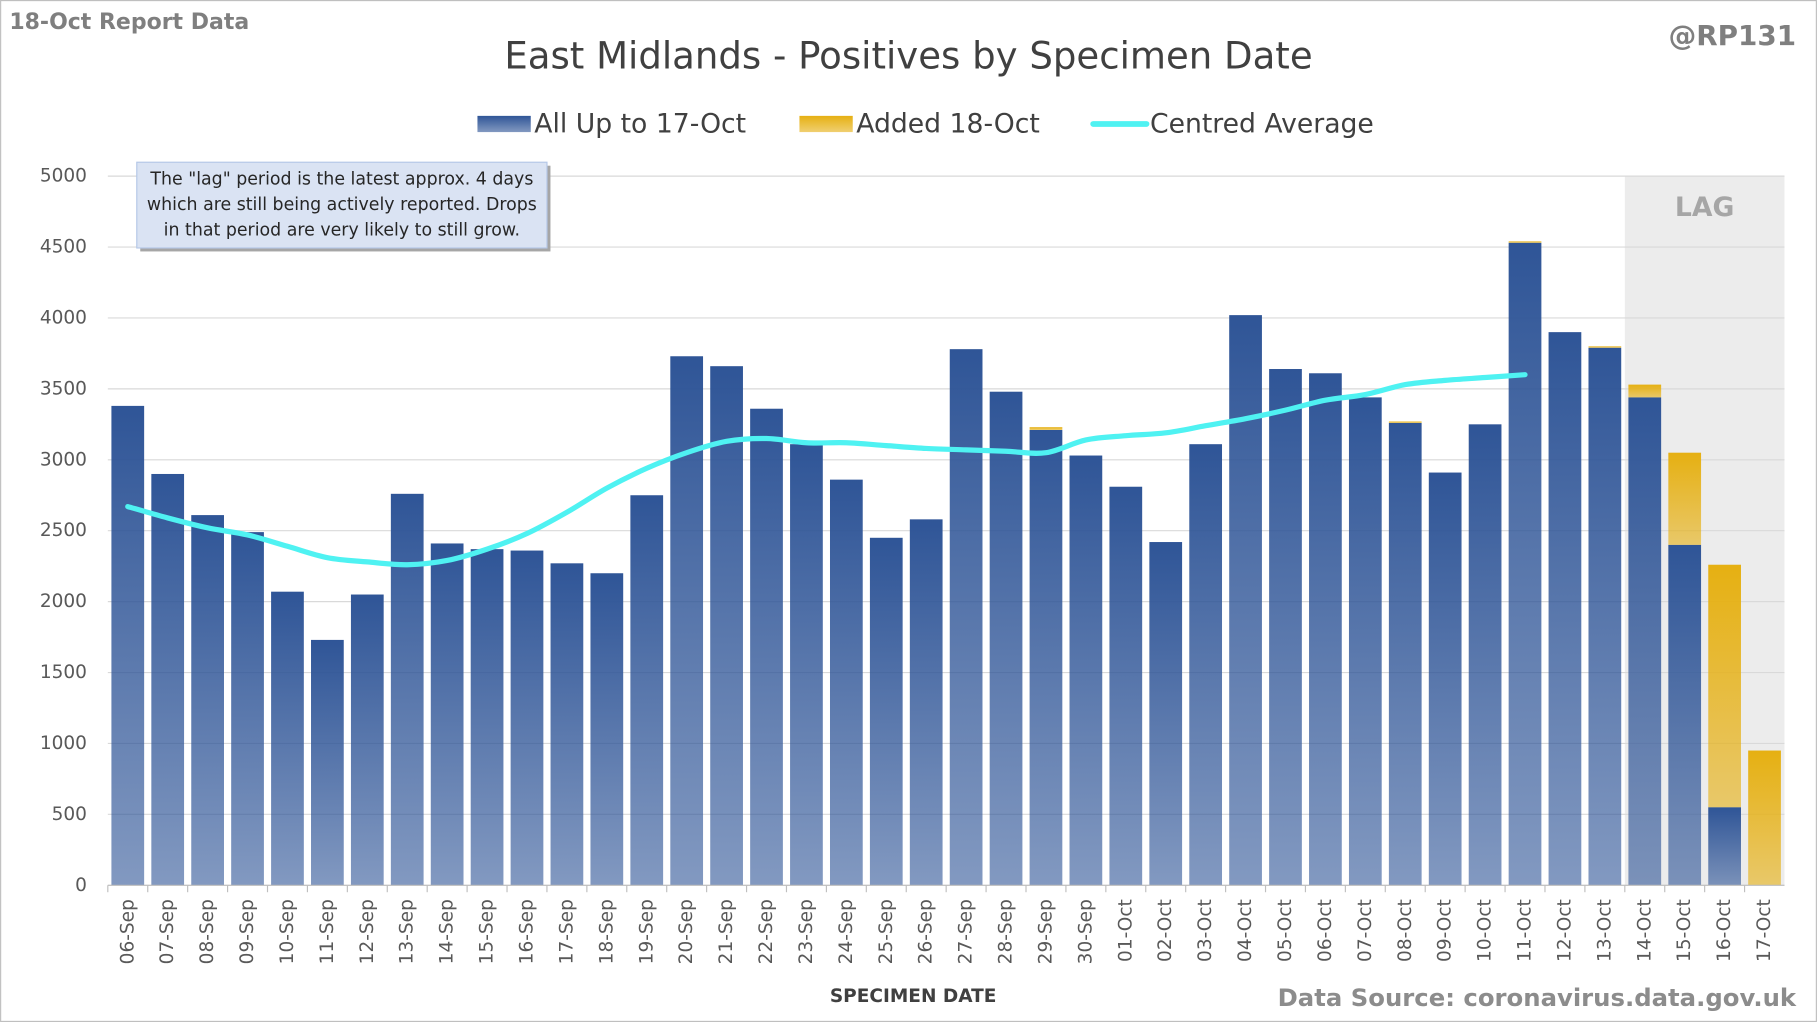 This screenshot has height=1022, width=1817. What do you see at coordinates (1125, 930) in the screenshot?
I see `x-tick-label: 01-Oct` at bounding box center [1125, 930].